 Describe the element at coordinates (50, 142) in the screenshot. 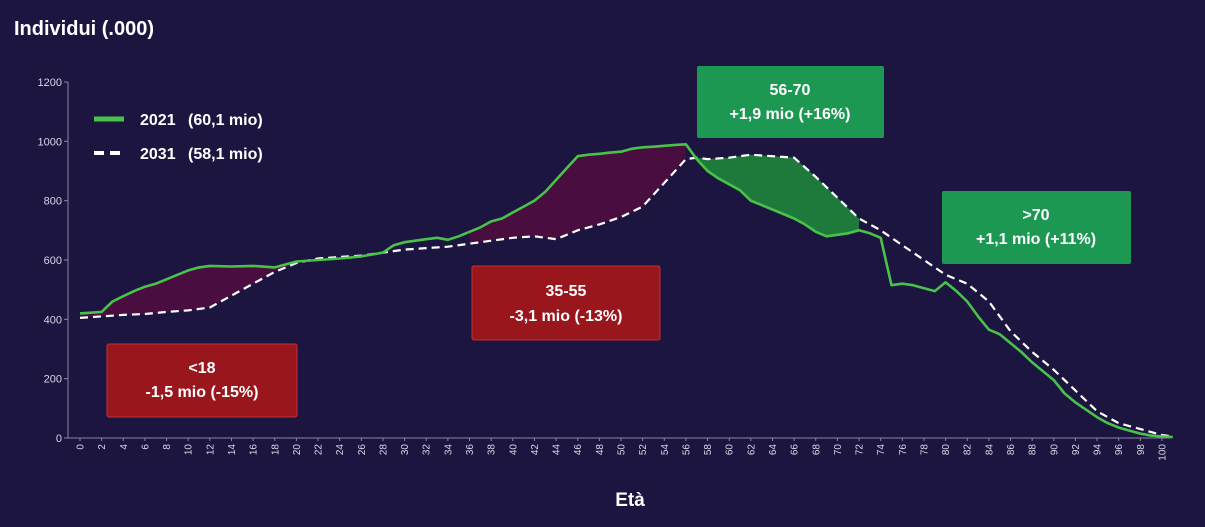

I see `y-tick-label: 1000` at that location.